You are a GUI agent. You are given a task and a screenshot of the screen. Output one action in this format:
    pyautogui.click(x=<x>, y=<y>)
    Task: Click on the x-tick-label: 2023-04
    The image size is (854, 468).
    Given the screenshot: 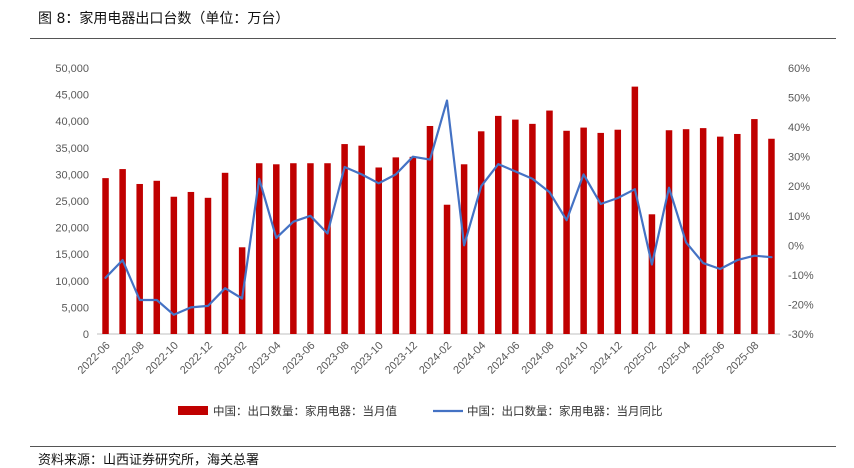 What is the action you would take?
    pyautogui.click(x=264, y=358)
    